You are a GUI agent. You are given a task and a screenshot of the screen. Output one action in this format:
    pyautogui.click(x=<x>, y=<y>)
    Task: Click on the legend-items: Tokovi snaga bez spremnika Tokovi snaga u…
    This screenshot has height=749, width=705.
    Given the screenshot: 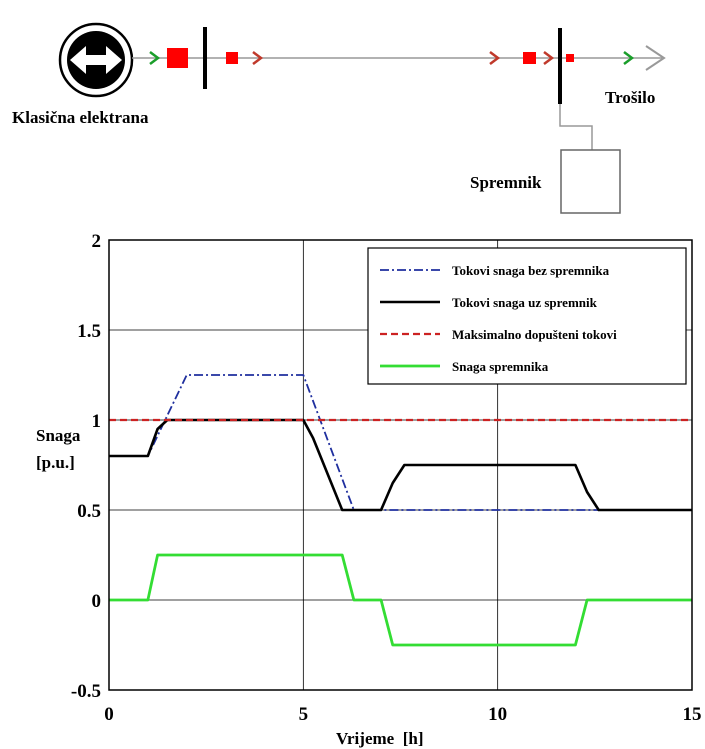 What is the action you would take?
    pyautogui.click(x=498, y=318)
    